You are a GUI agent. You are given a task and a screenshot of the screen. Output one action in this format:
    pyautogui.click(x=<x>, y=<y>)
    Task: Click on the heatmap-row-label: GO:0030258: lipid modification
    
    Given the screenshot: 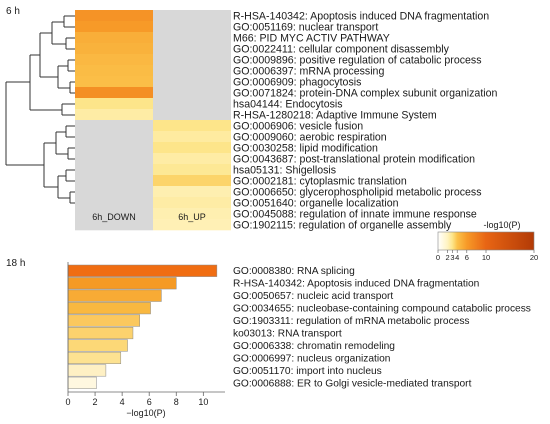 What is the action you would take?
    pyautogui.click(x=305, y=149)
    